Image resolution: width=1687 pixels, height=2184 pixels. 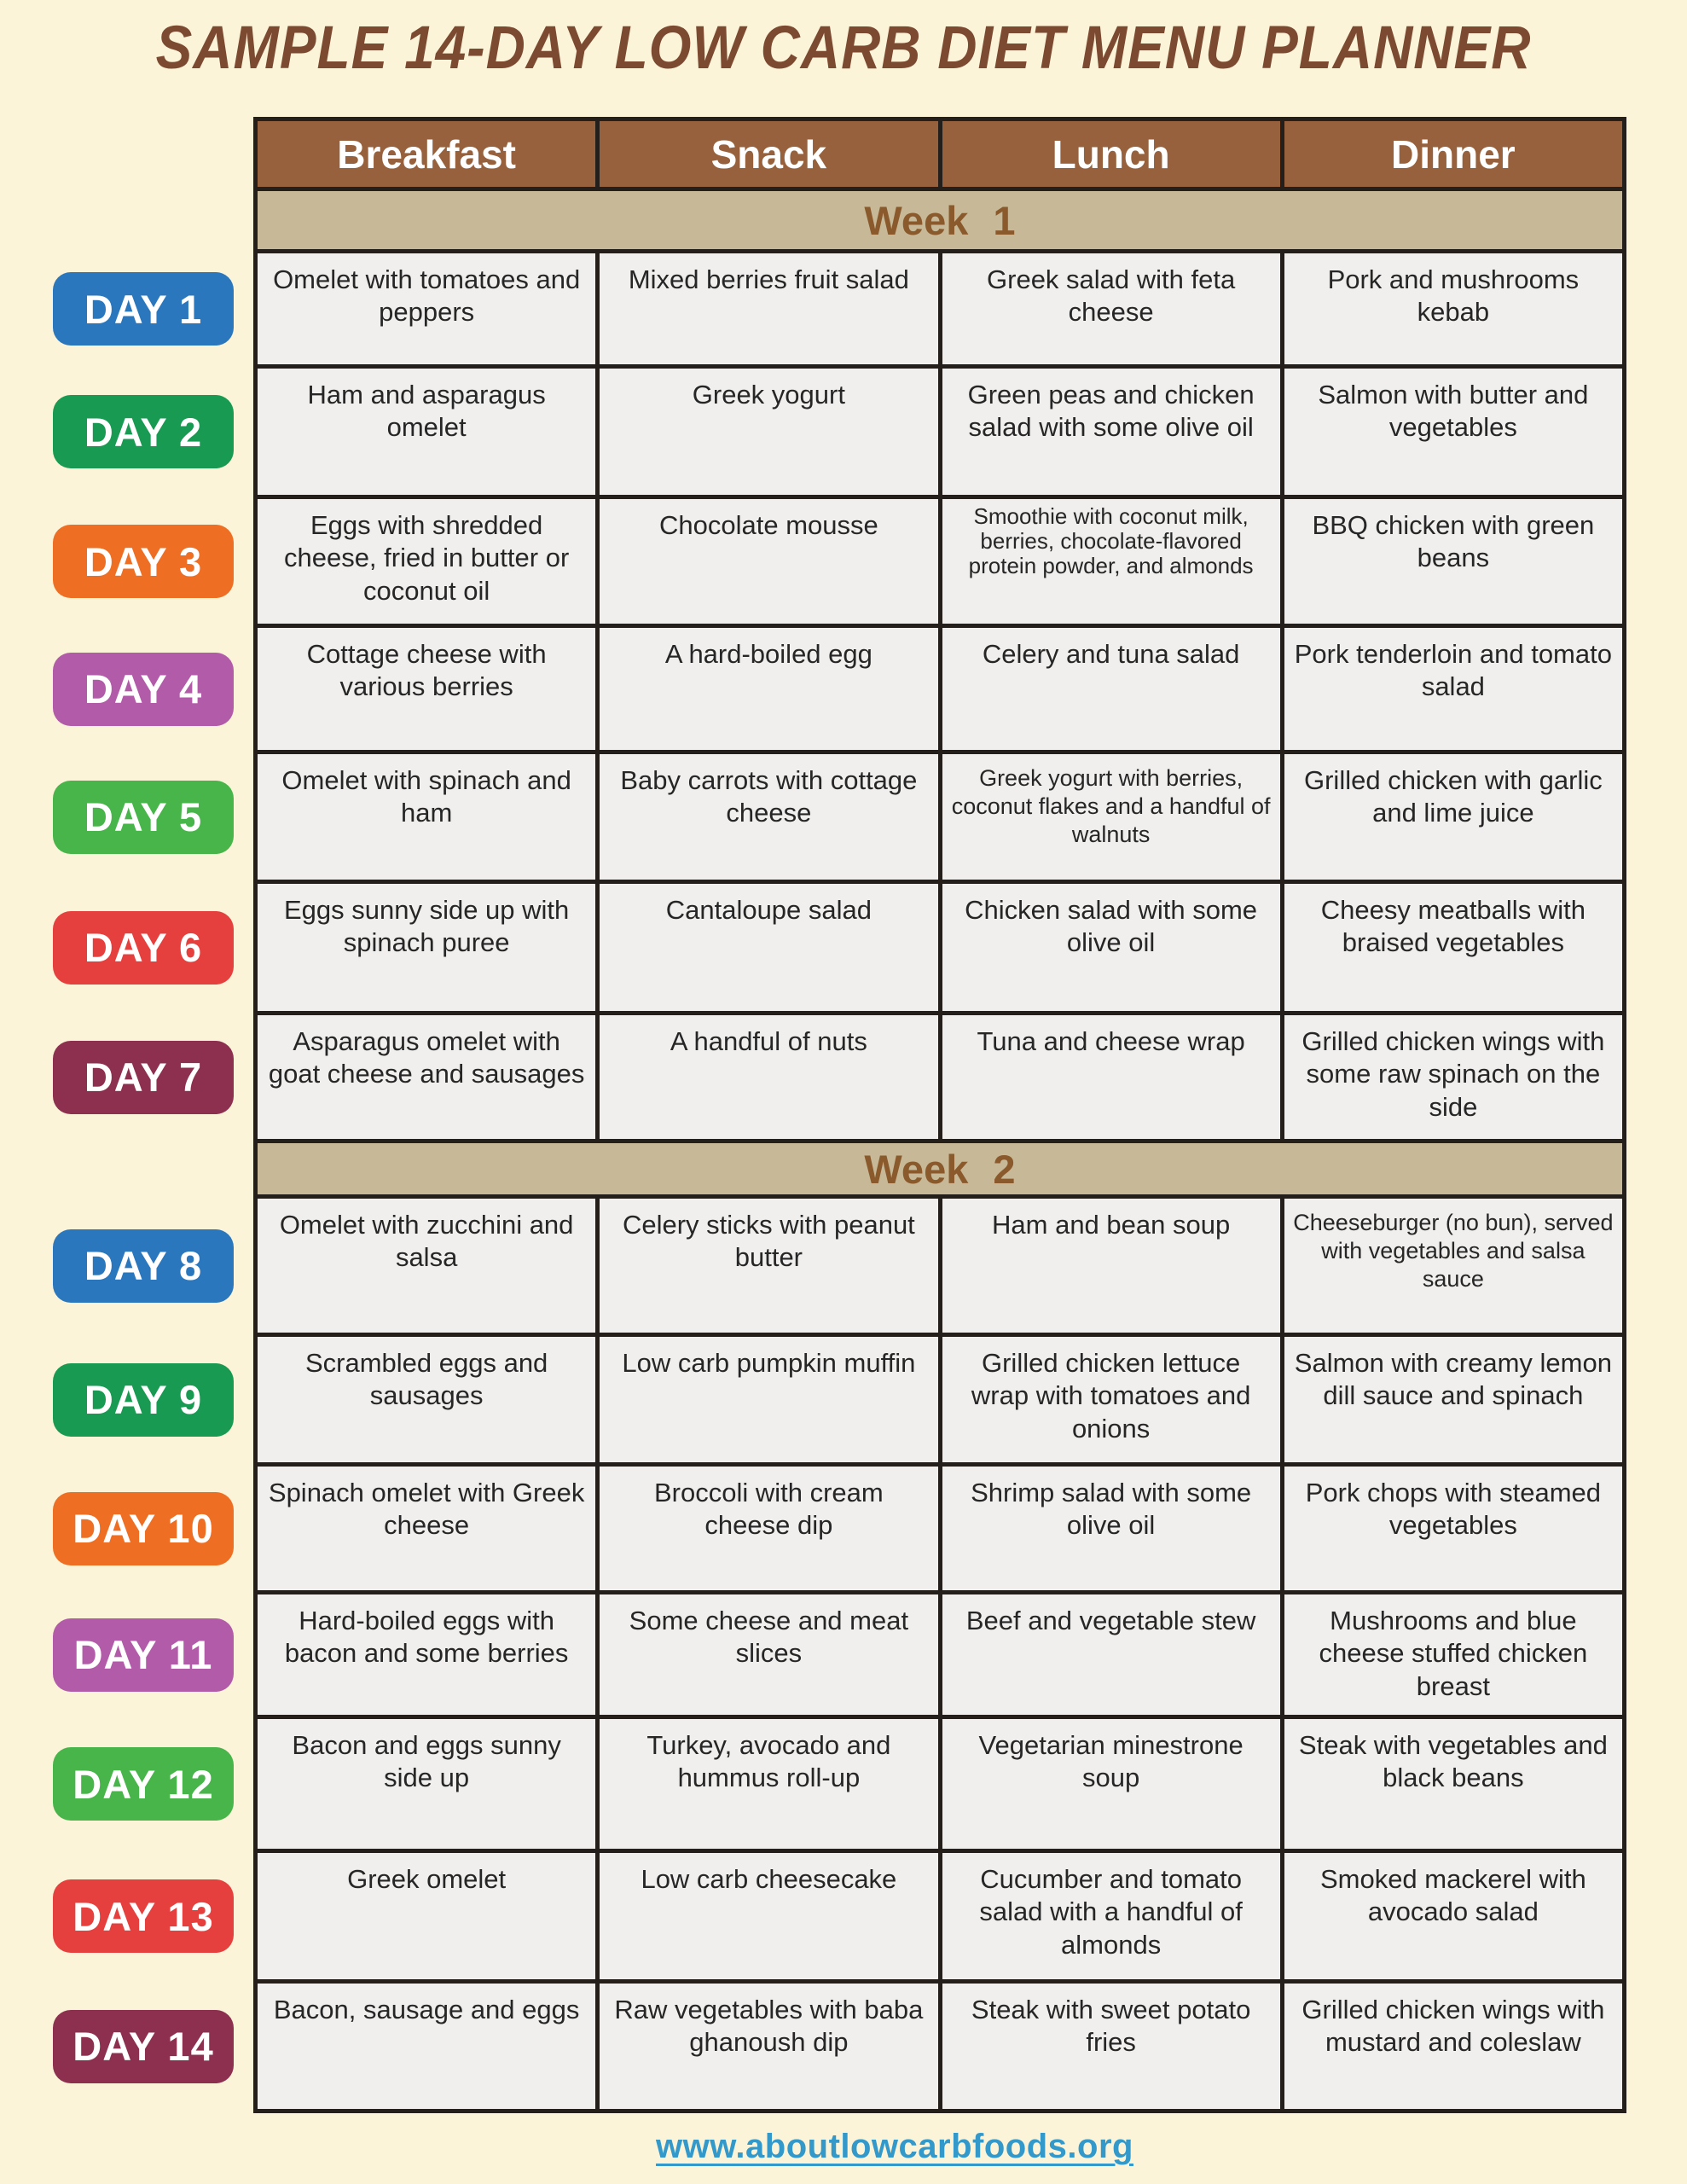 I want to click on cell-day12-dinner: Steak with vegetables and black beans, so click(x=1453, y=1784).